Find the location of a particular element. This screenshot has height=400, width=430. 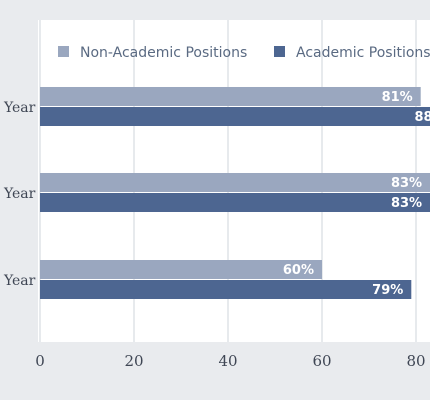

x-tick-label: 40 is located at coordinates (227, 361).